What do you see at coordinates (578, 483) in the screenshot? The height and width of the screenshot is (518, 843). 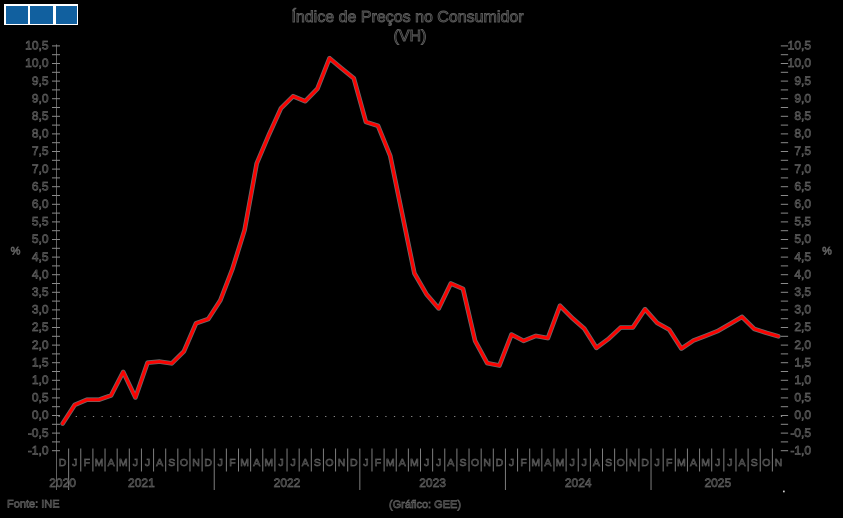 I see `svg-text: 2024` at bounding box center [578, 483].